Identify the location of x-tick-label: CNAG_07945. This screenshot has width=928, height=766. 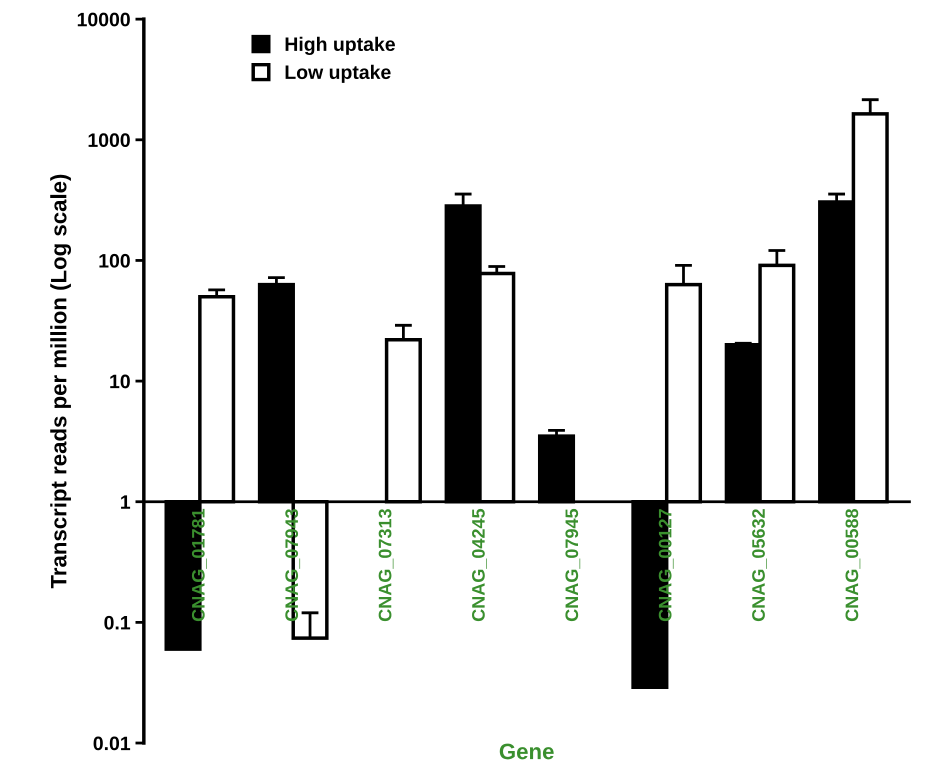
(572, 565).